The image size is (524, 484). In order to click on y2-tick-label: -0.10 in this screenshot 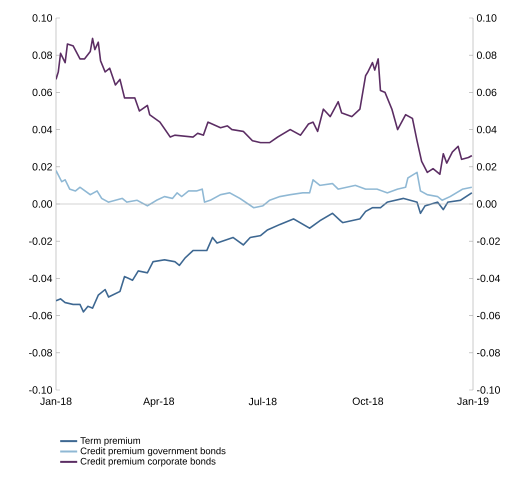, I will do `click(40, 390)`.